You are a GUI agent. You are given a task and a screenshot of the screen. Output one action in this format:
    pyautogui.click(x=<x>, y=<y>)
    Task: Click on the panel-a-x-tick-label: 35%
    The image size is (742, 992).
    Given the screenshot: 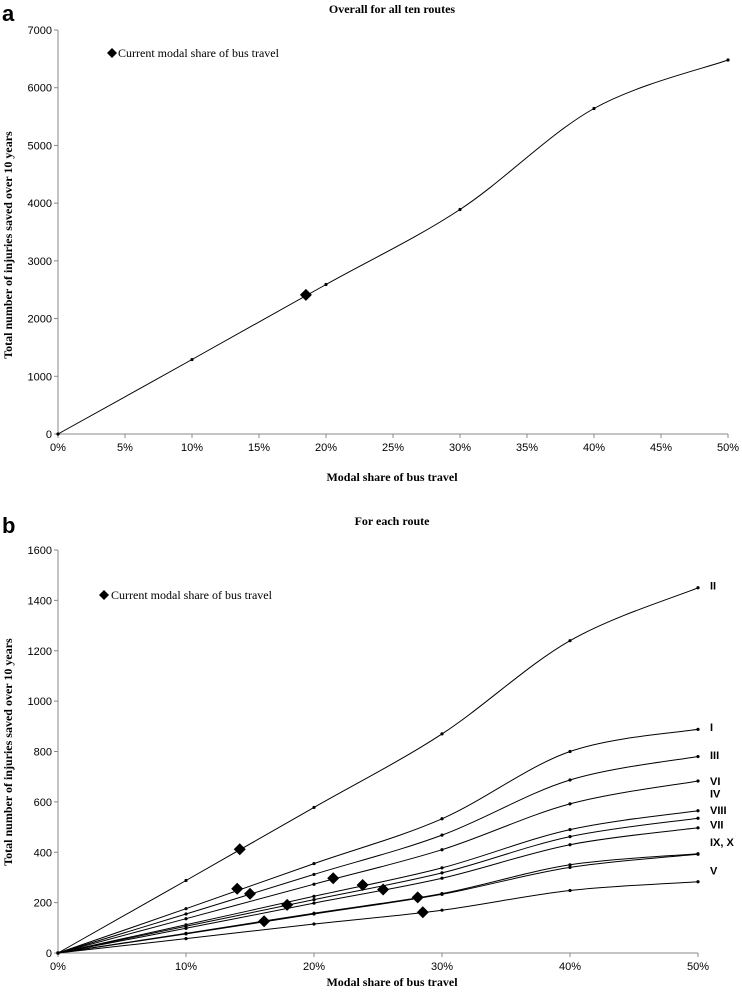 What is the action you would take?
    pyautogui.click(x=527, y=448)
    